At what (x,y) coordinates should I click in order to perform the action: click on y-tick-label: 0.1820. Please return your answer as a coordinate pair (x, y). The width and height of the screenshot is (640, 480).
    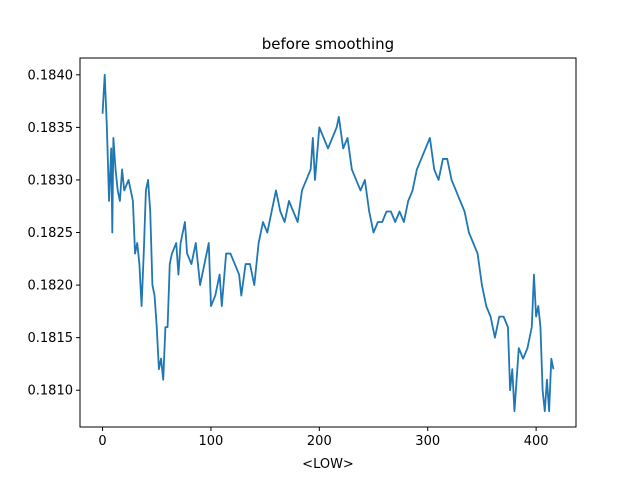
    Looking at the image, I should click on (51, 286).